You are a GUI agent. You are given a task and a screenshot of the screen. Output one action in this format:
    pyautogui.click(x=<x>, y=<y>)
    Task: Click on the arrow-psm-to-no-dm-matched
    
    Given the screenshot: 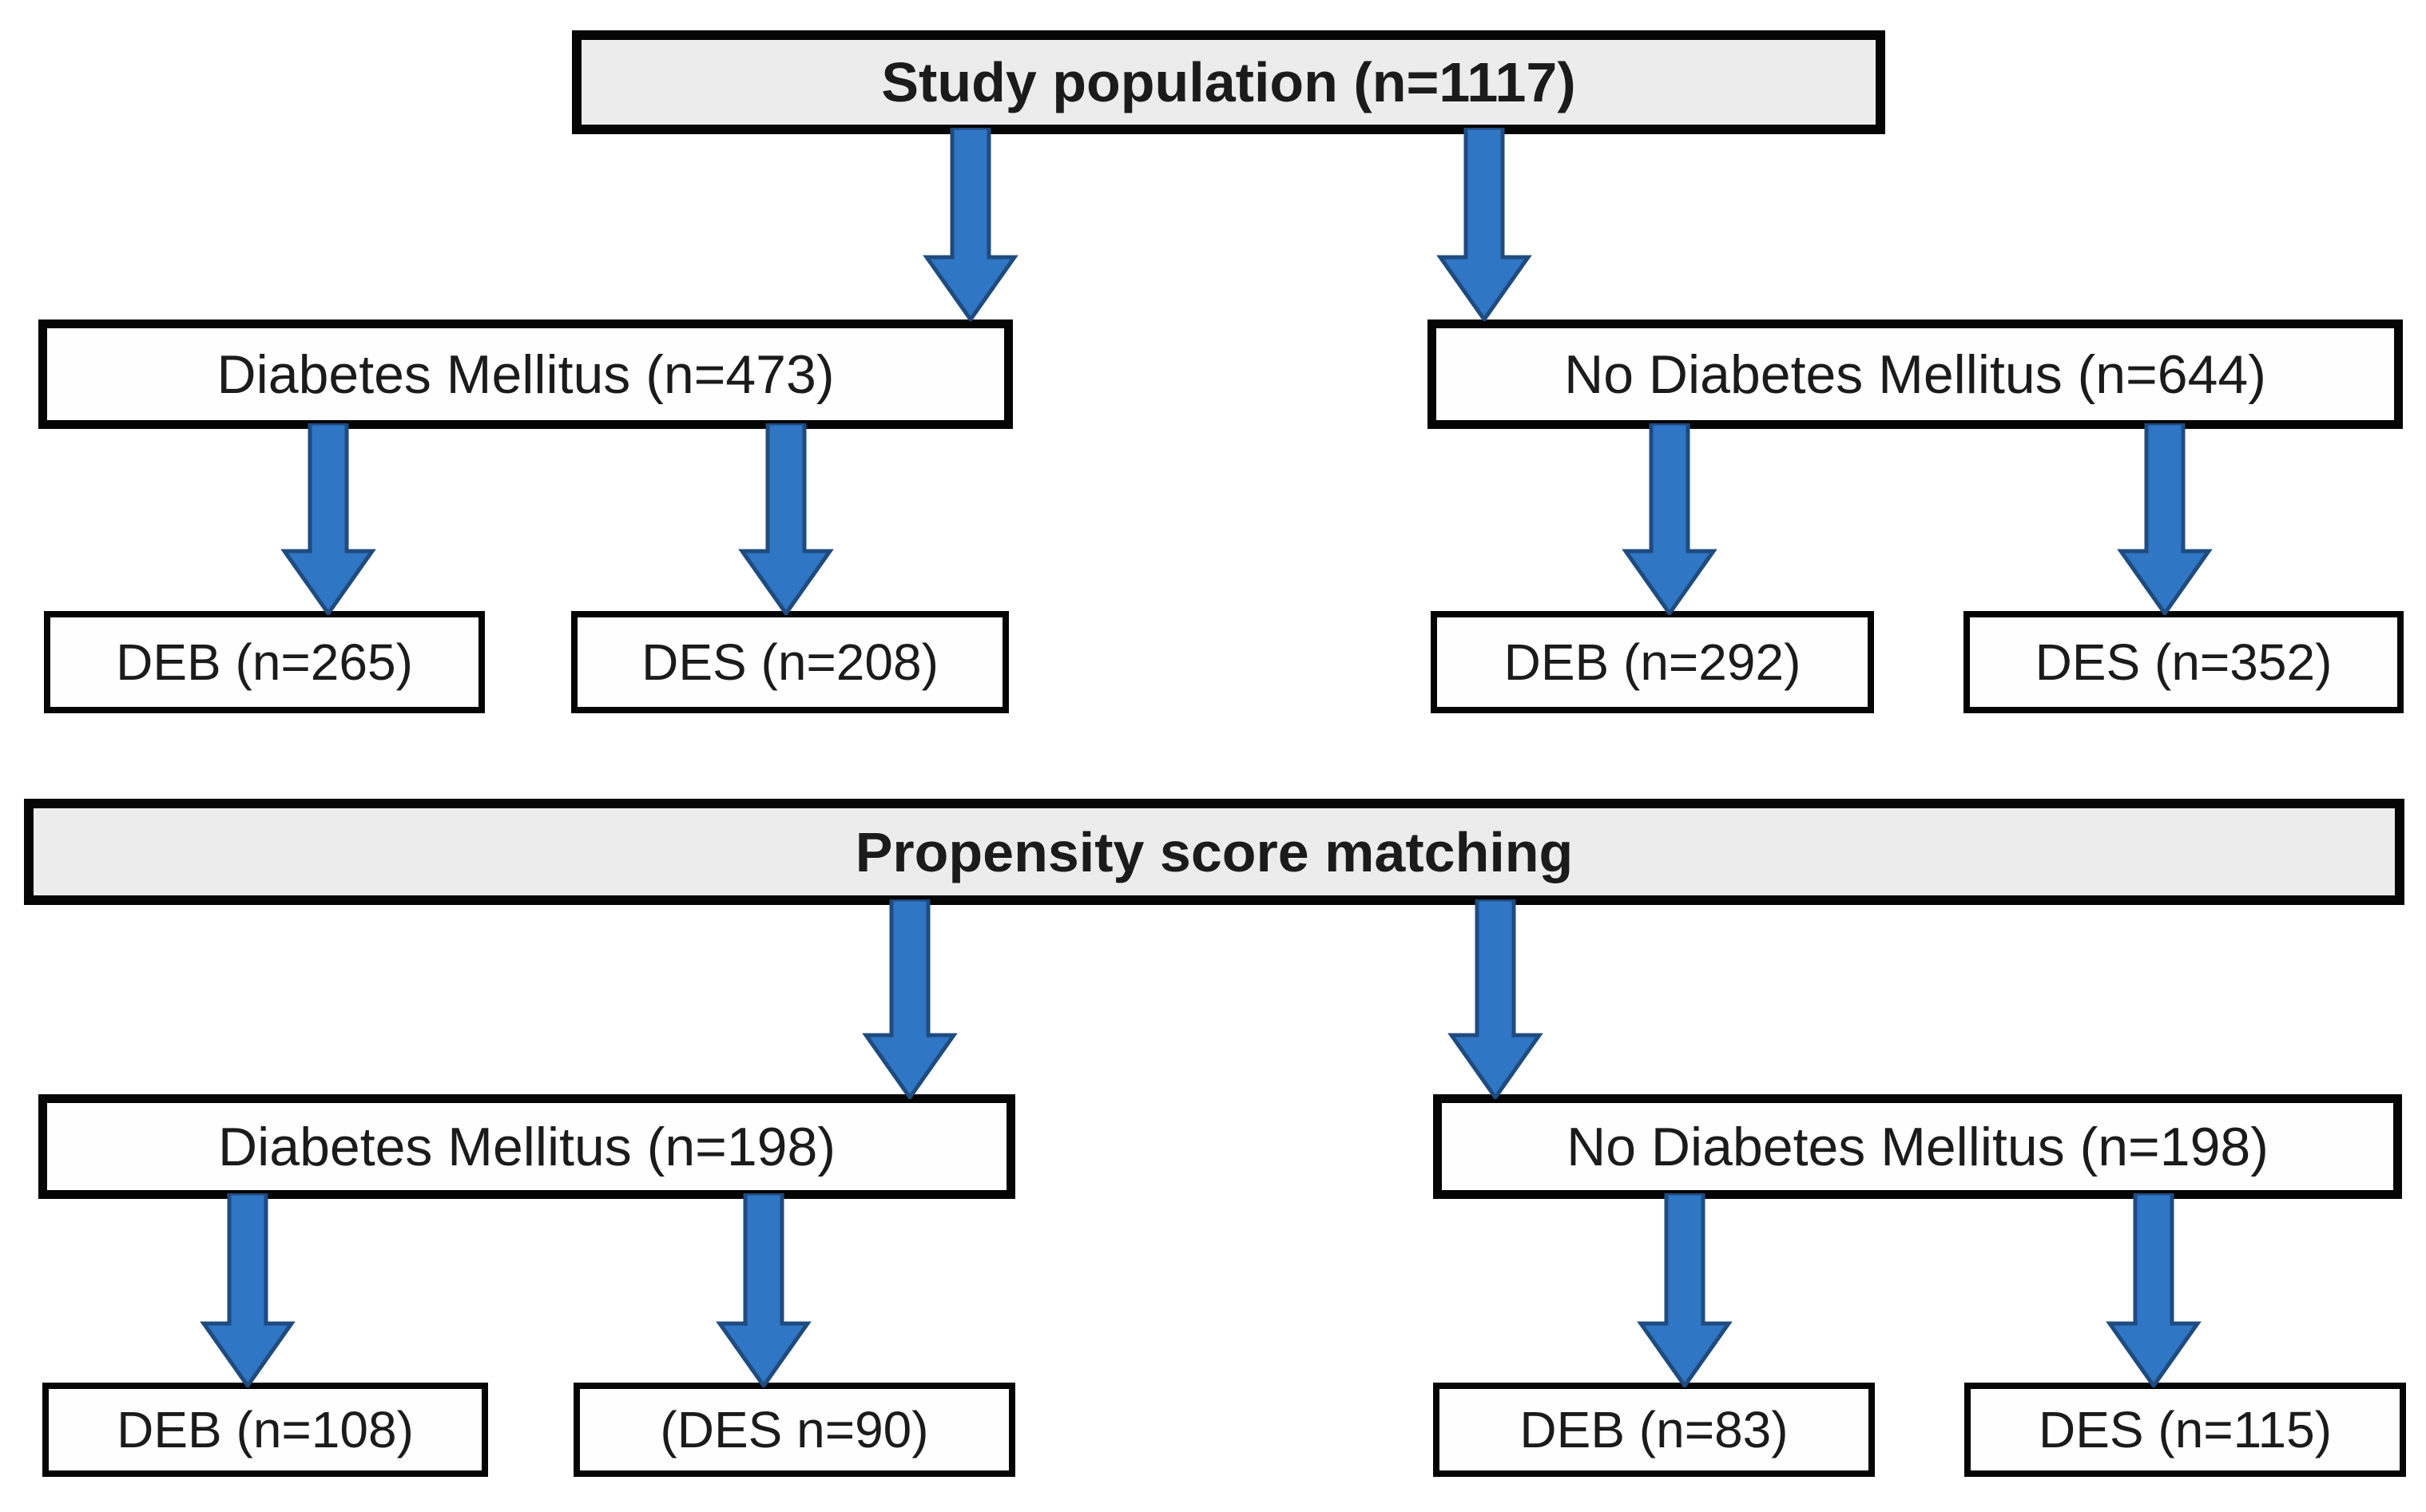 What is the action you would take?
    pyautogui.click(x=1495, y=999)
    